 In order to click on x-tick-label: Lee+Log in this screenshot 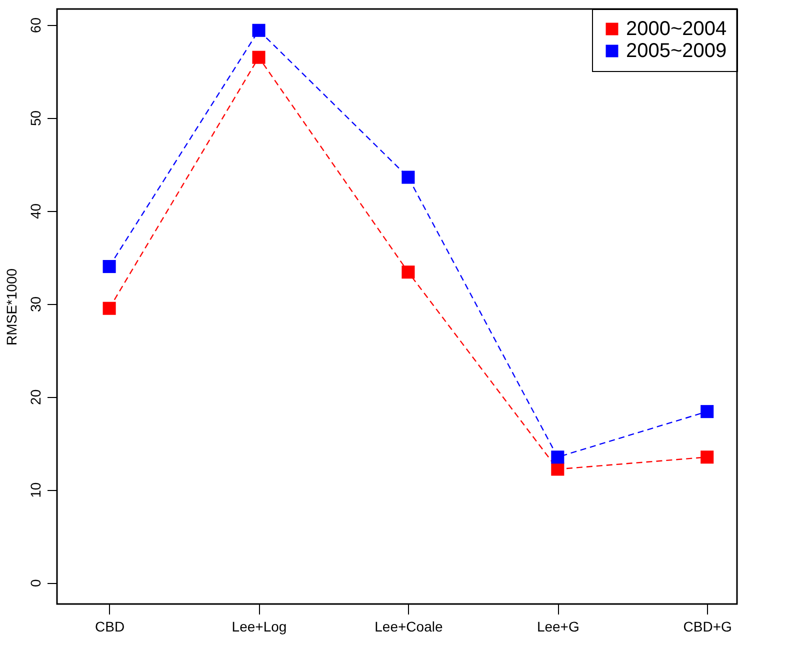, I will do `click(259, 626)`.